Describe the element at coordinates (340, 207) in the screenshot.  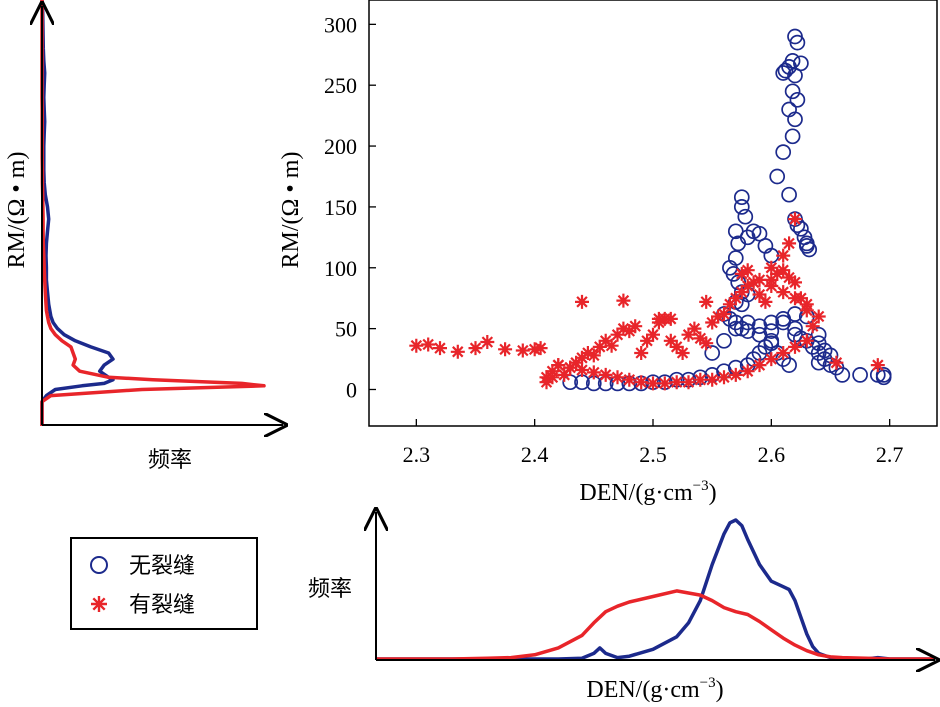
I see `y-tick-label: 150` at that location.